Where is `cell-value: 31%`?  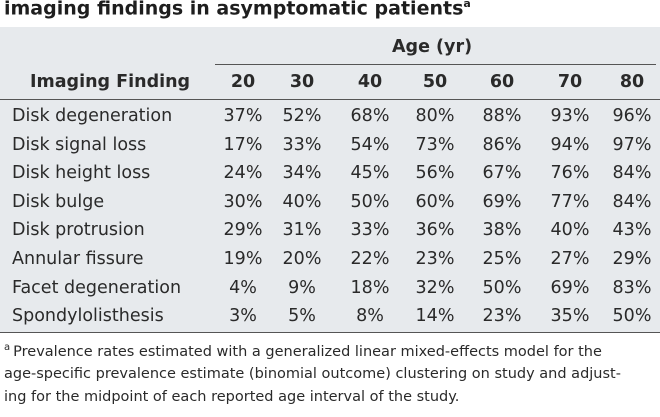
cell-value: 31% is located at coordinates (302, 230).